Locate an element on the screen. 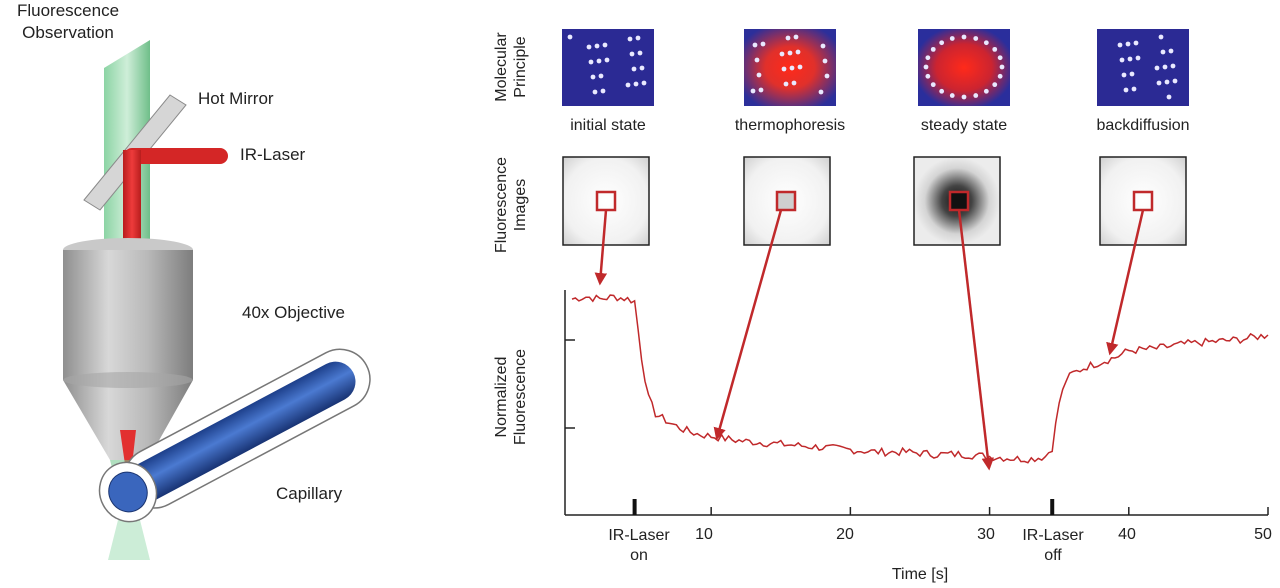  ir-laser-label: IR-Laser is located at coordinates (273, 154).